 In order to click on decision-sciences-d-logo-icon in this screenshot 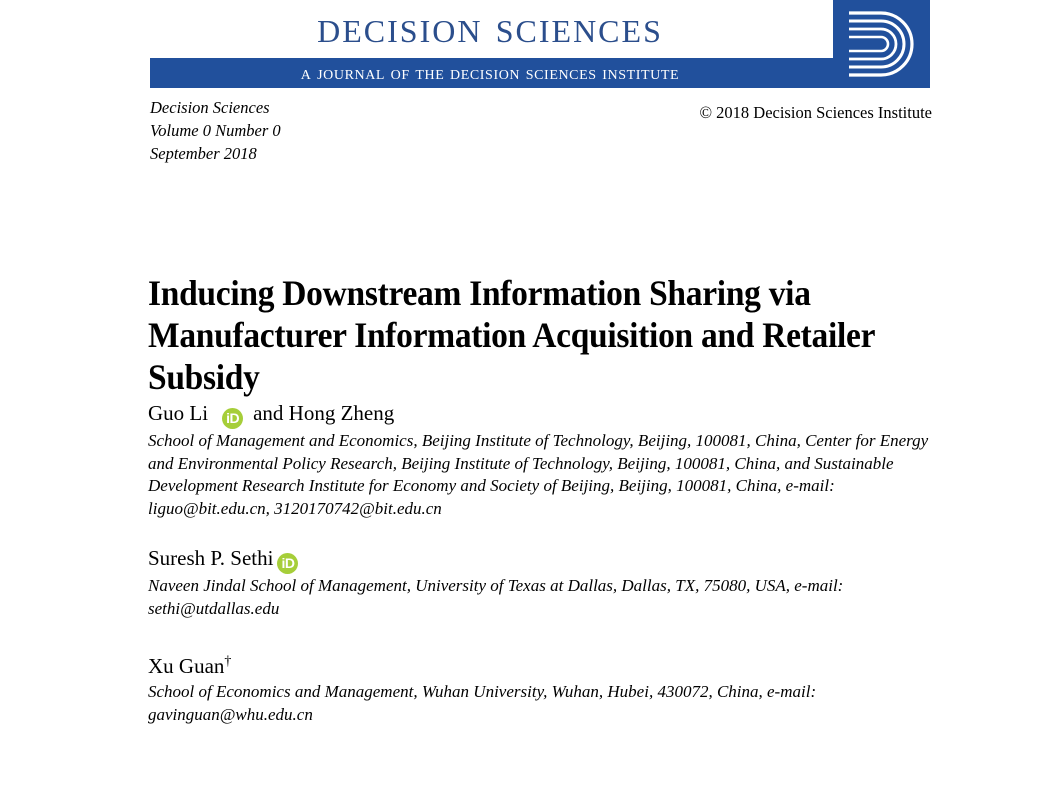, I will do `click(881, 44)`.